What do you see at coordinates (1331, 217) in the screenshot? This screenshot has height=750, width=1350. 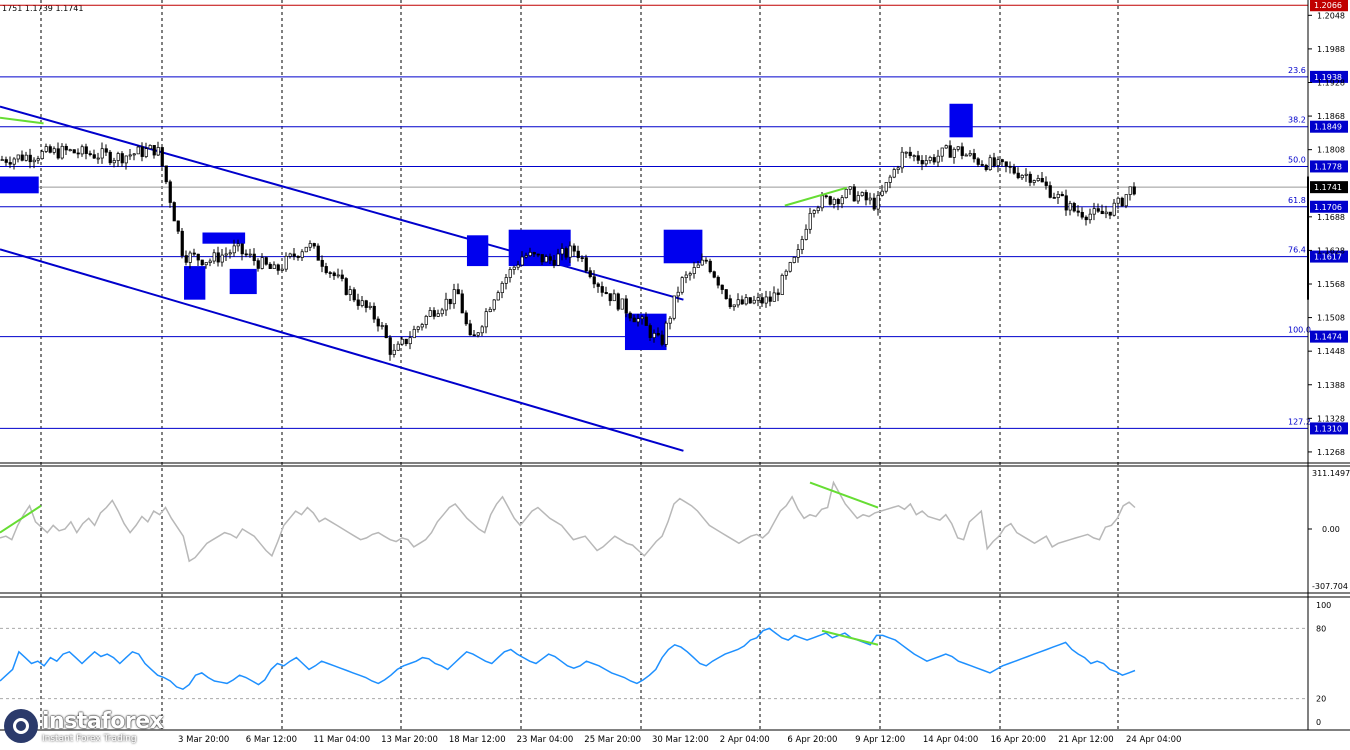 I see `price-tick-label: 1.1688` at bounding box center [1331, 217].